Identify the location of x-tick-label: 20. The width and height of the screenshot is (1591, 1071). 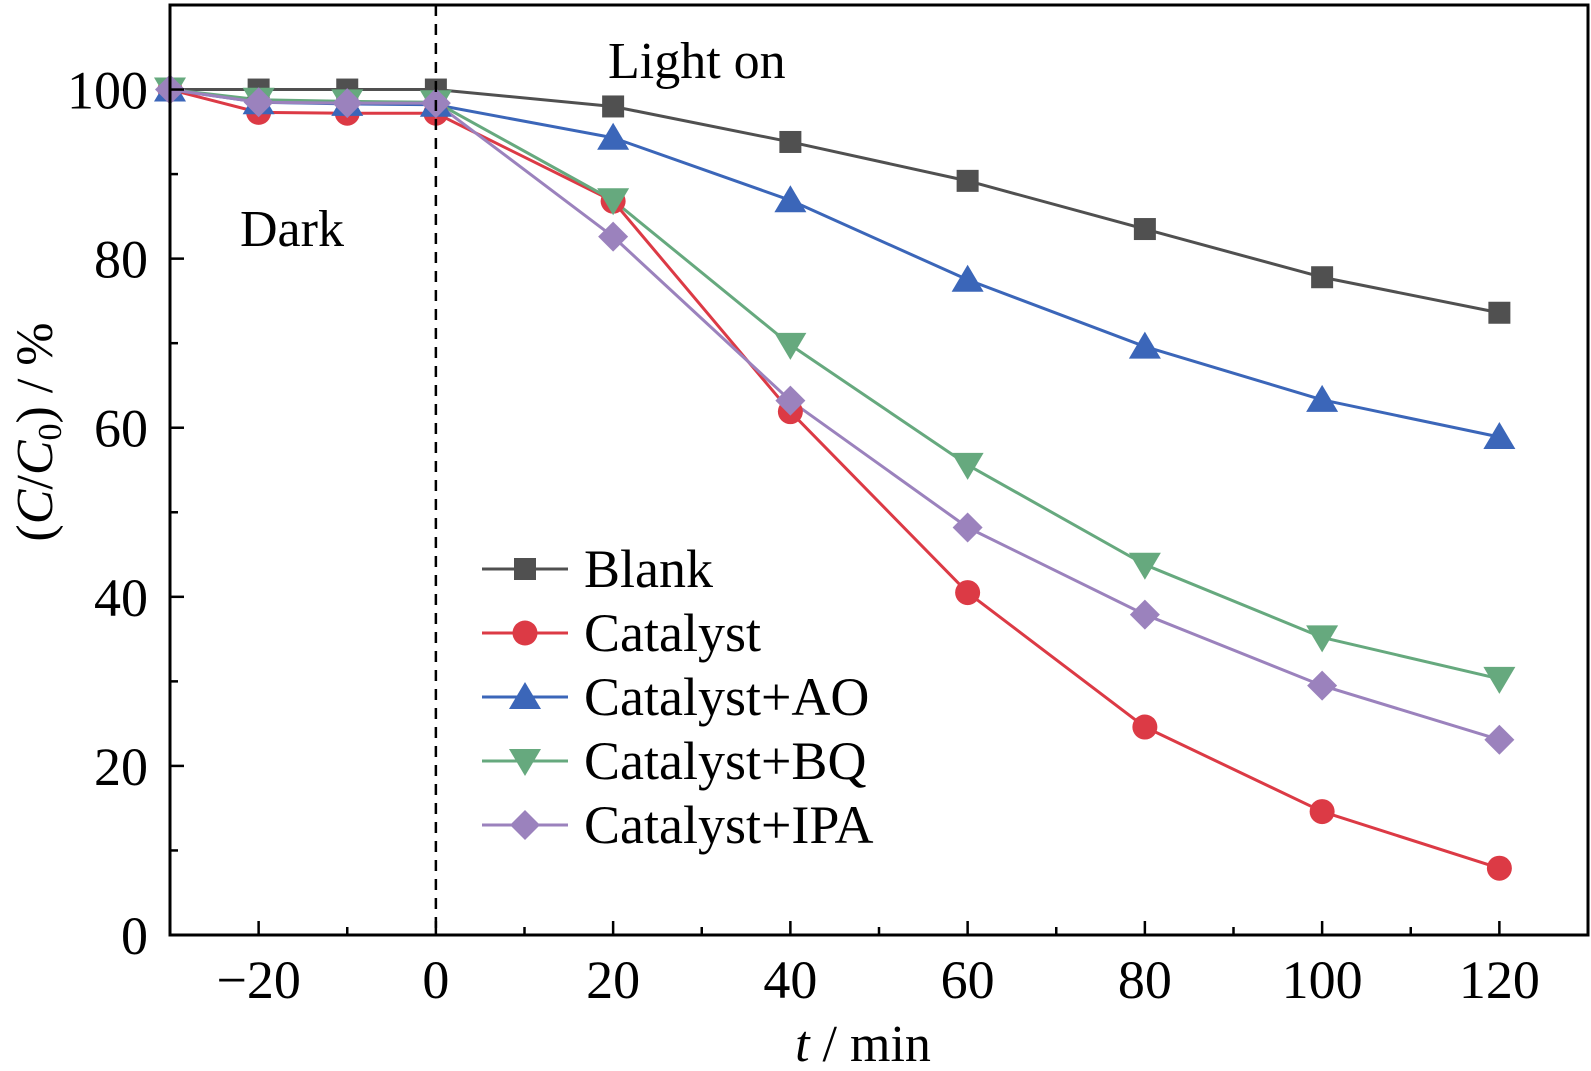
(613, 980).